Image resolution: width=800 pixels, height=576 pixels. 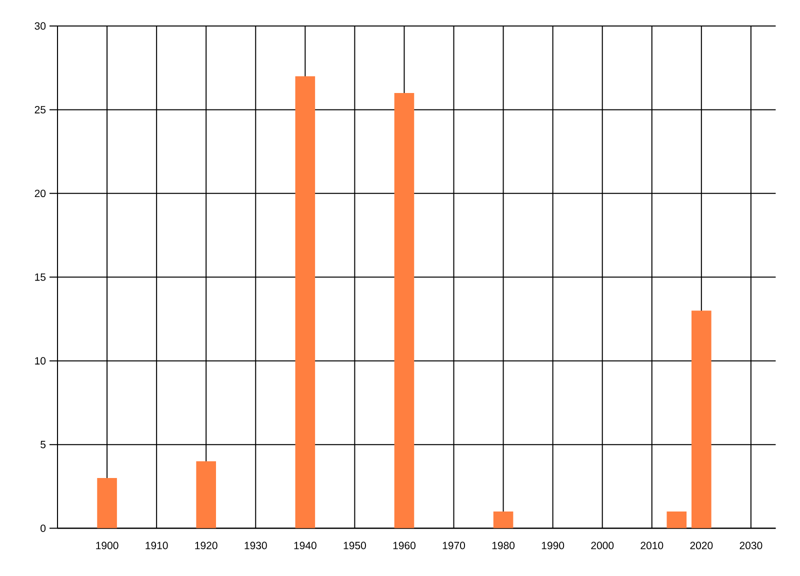 What do you see at coordinates (206, 546) in the screenshot?
I see `x-tick-label: 1920` at bounding box center [206, 546].